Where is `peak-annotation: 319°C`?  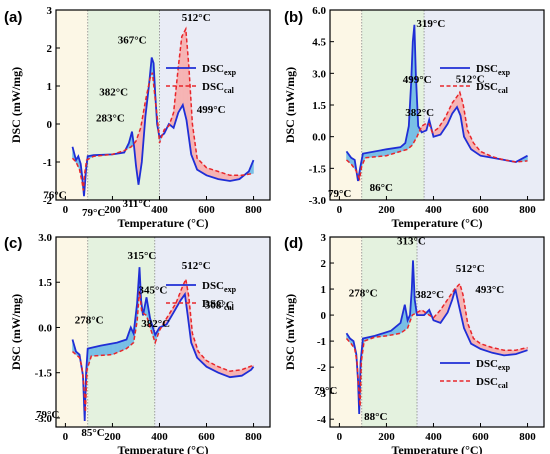 peak-annotation: 319°C is located at coordinates (430, 24).